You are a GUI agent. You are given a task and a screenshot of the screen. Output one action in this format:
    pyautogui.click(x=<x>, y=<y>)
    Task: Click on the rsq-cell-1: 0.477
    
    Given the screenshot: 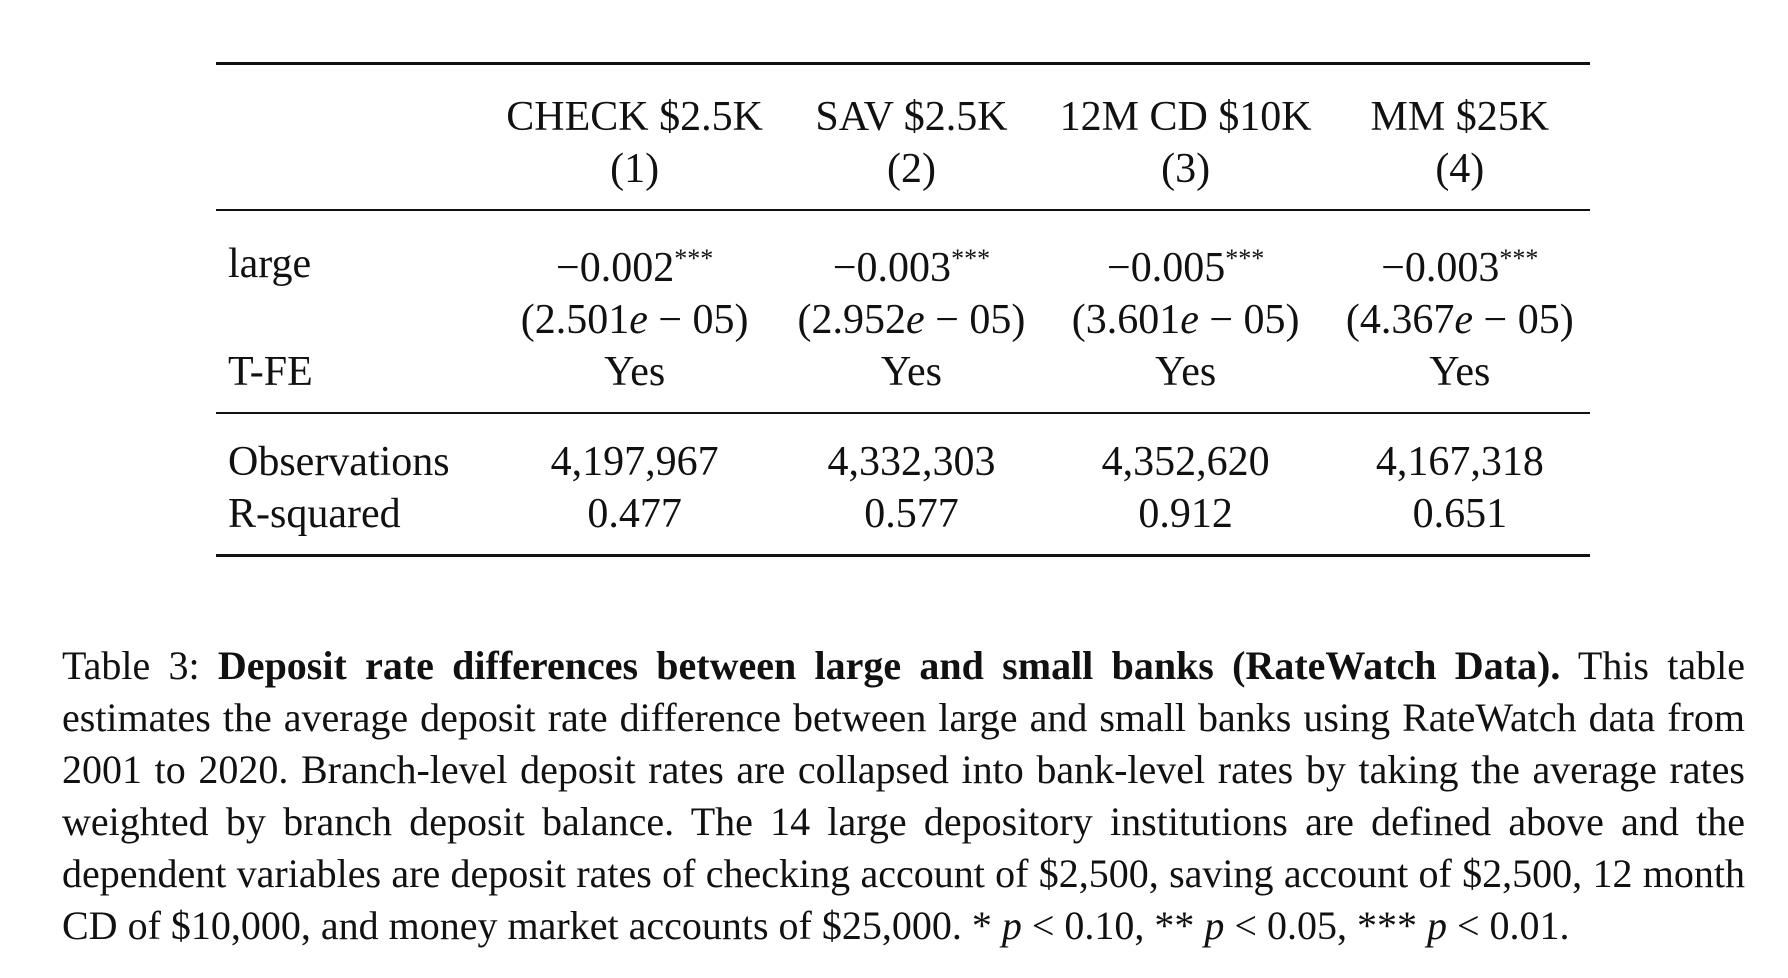 What is the action you would take?
    pyautogui.click(x=634, y=514)
    